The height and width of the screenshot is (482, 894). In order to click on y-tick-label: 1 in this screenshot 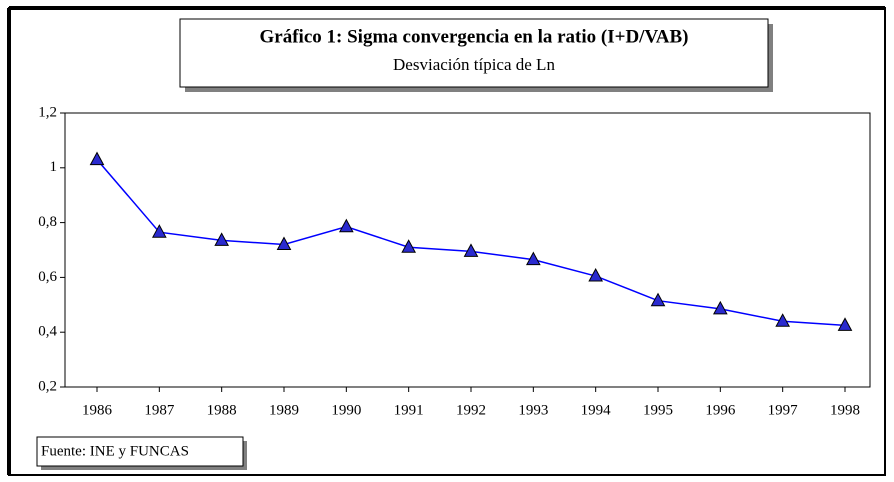, I will do `click(54, 167)`.